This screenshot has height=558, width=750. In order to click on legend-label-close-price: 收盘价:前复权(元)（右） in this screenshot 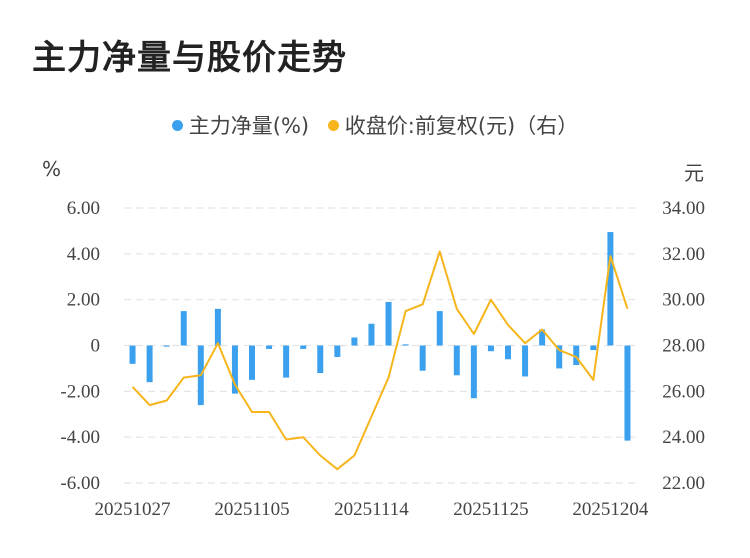, I will do `click(461, 126)`.